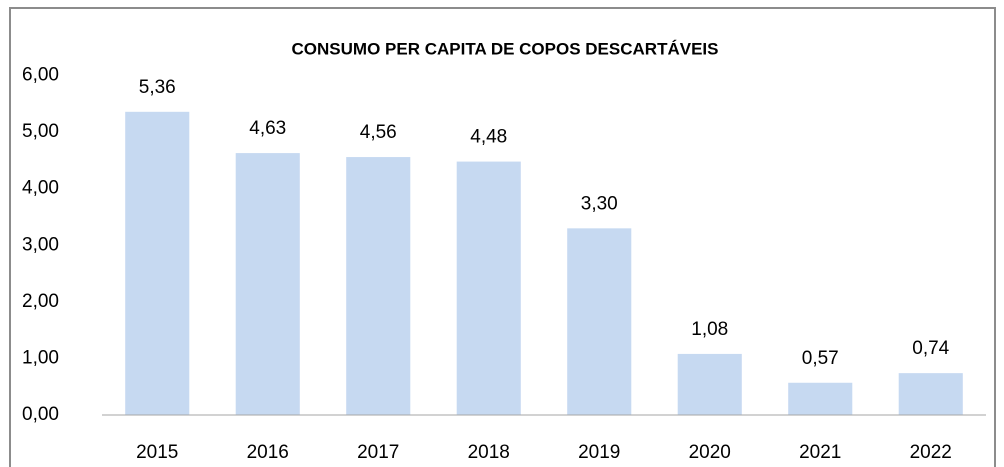  Describe the element at coordinates (378, 452) in the screenshot. I see `x-tick-label: 2017` at that location.